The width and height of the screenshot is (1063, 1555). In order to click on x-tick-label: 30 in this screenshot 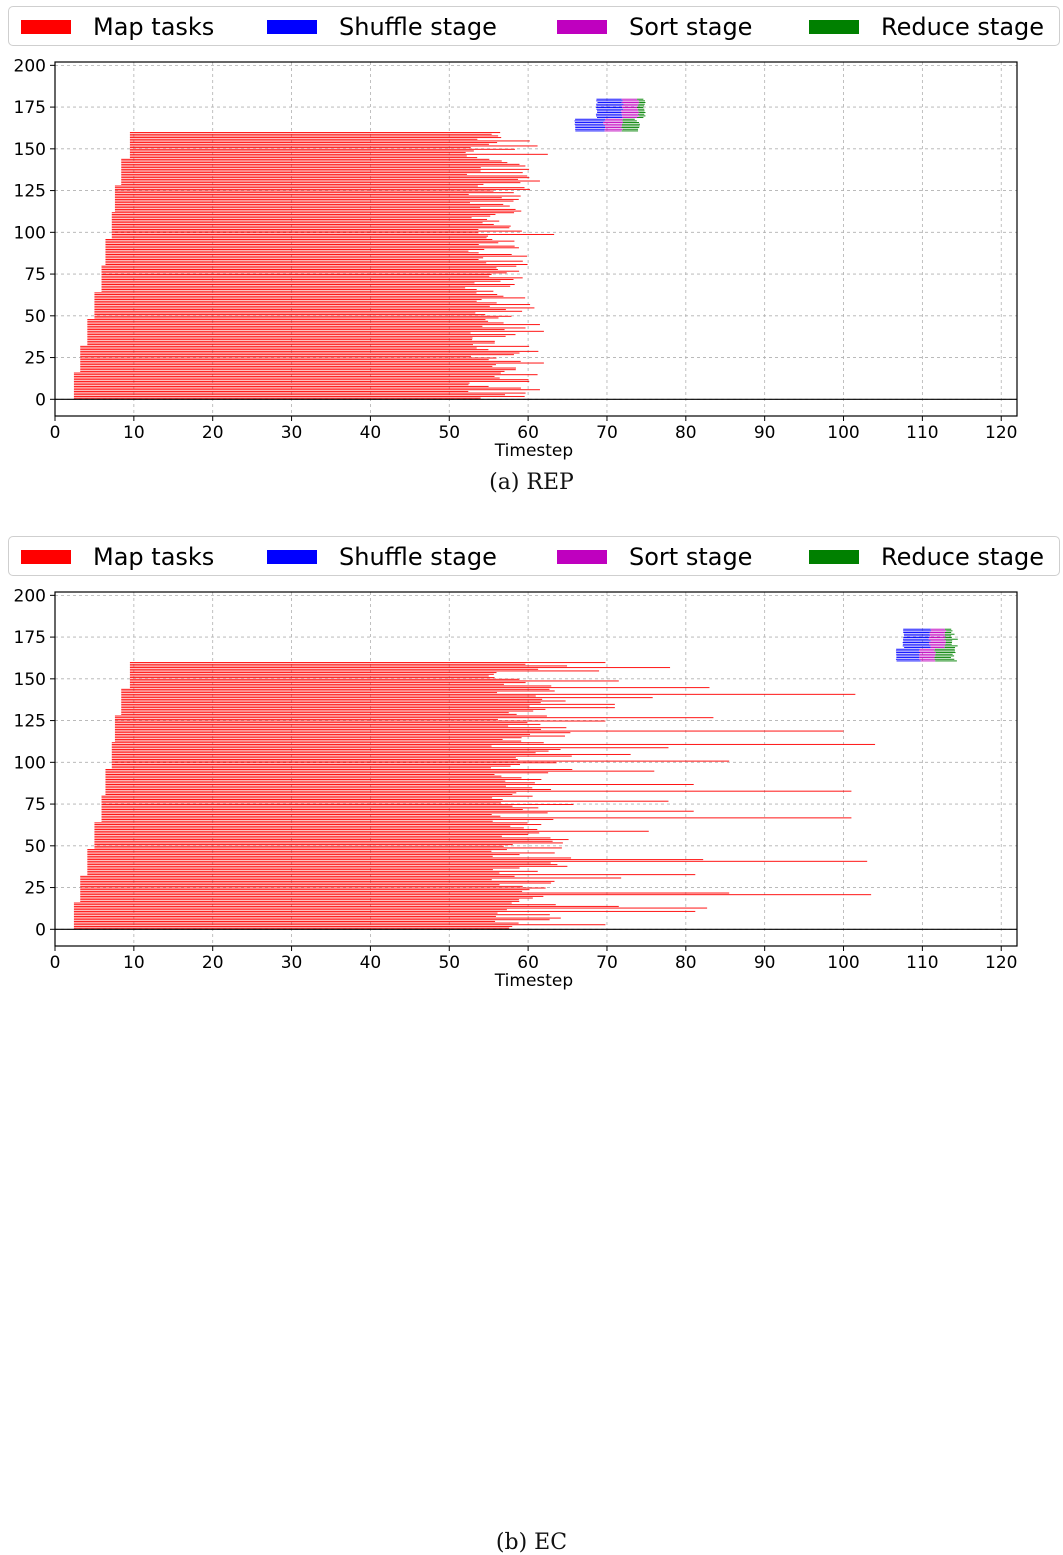, I will do `click(292, 963)`.